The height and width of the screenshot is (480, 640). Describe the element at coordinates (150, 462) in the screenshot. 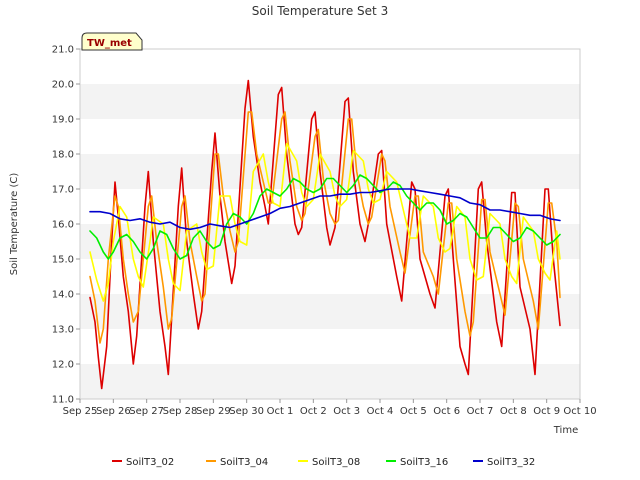

I see `legend-label: SoilT3_02` at that location.